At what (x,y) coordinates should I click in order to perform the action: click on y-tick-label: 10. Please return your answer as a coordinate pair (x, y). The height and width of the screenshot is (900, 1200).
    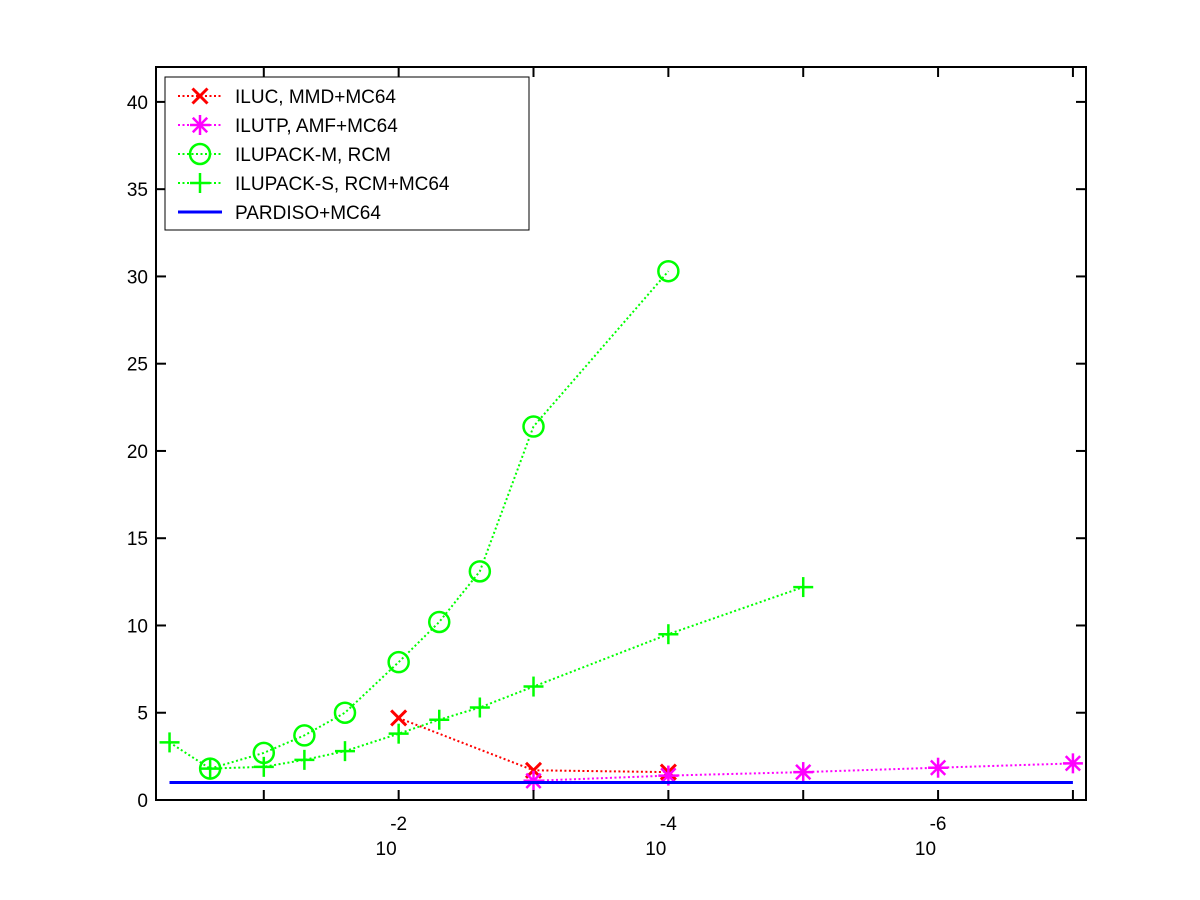
    Looking at the image, I should click on (137, 626).